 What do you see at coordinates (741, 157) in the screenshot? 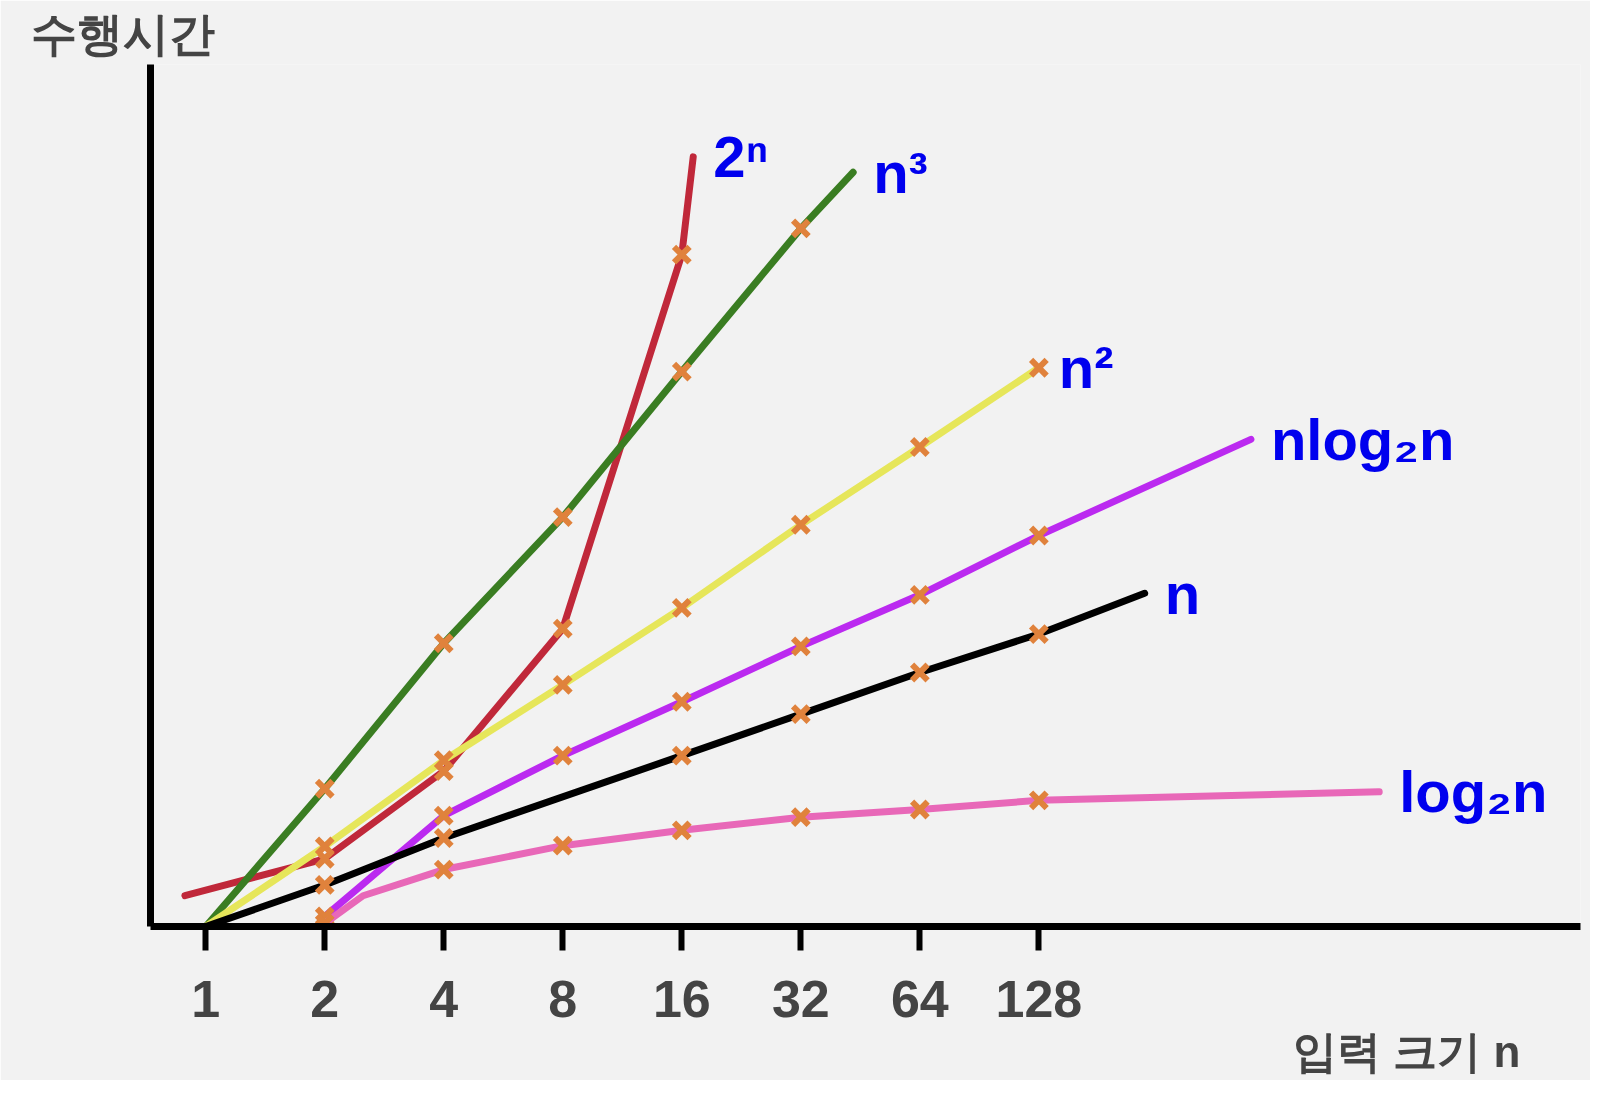
I see `series-label: 2ⁿ` at bounding box center [741, 157].